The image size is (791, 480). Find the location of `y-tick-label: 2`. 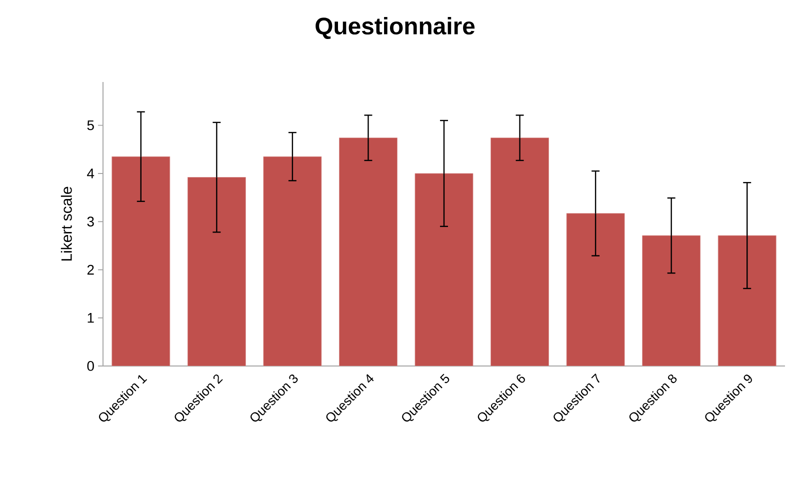

y-tick-label: 2 is located at coordinates (90, 269).